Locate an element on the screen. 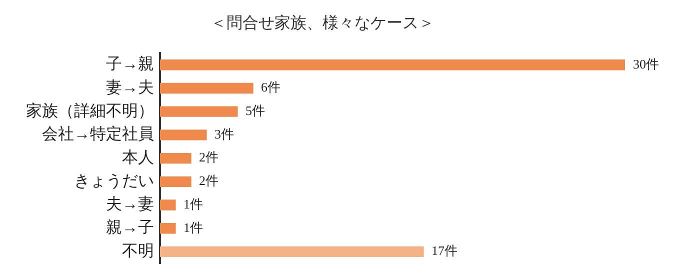  y-tick-label: 本人 is located at coordinates (138, 157).